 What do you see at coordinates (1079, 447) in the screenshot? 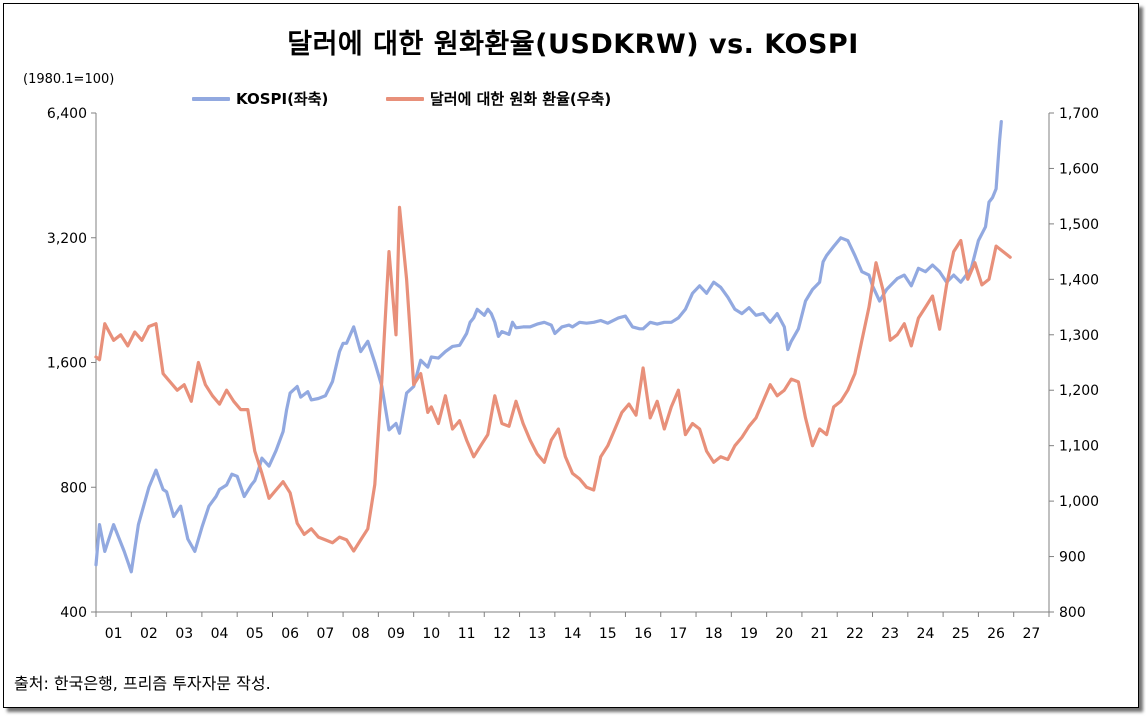
I see `right-tick-label: 1,100` at bounding box center [1079, 447].